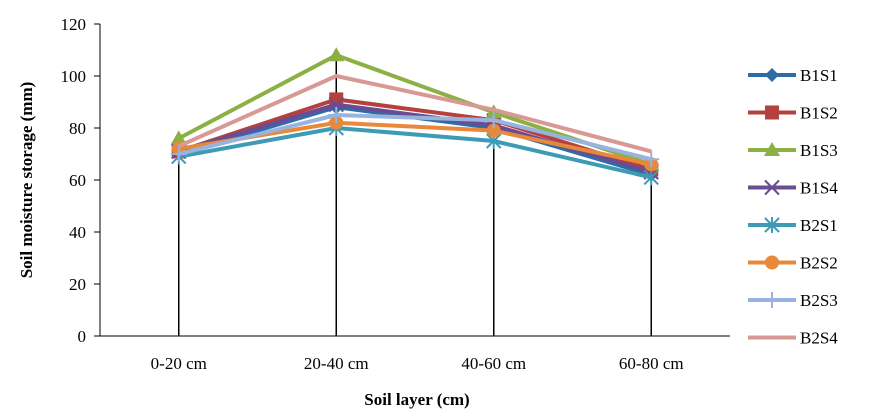  I want to click on legend-label: B2S1, so click(819, 225).